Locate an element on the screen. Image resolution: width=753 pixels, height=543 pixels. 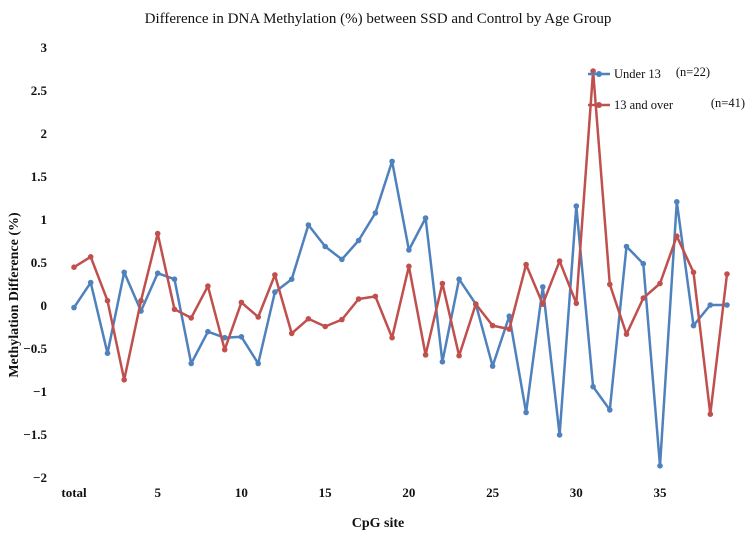
x-tick-label: 35 is located at coordinates (661, 492).